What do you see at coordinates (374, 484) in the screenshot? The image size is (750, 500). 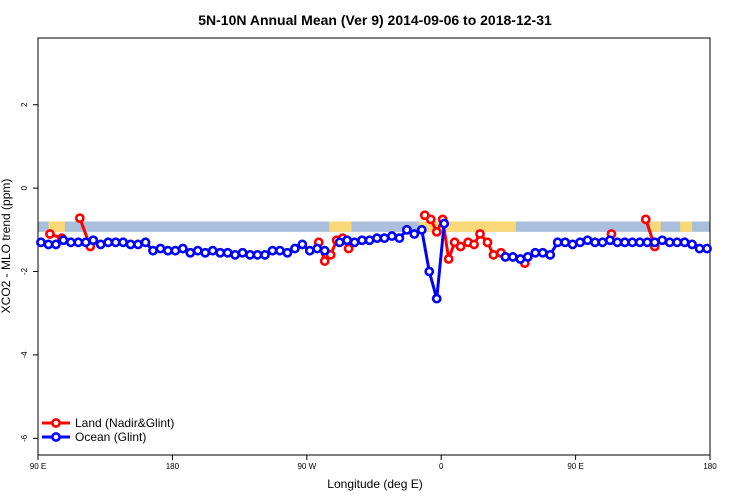 I see `x-axis-label: Longitude (deg E)` at bounding box center [374, 484].